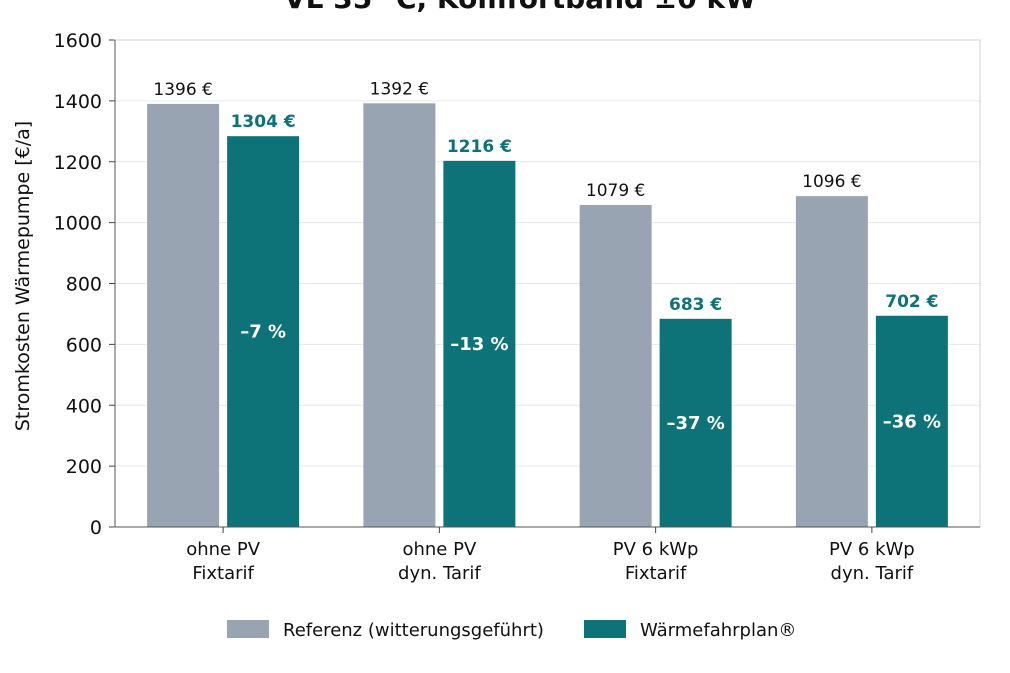 Image resolution: width=1010 pixels, height=673 pixels. Describe the element at coordinates (78, 102) in the screenshot. I see `y-tick-label: 1400` at that location.